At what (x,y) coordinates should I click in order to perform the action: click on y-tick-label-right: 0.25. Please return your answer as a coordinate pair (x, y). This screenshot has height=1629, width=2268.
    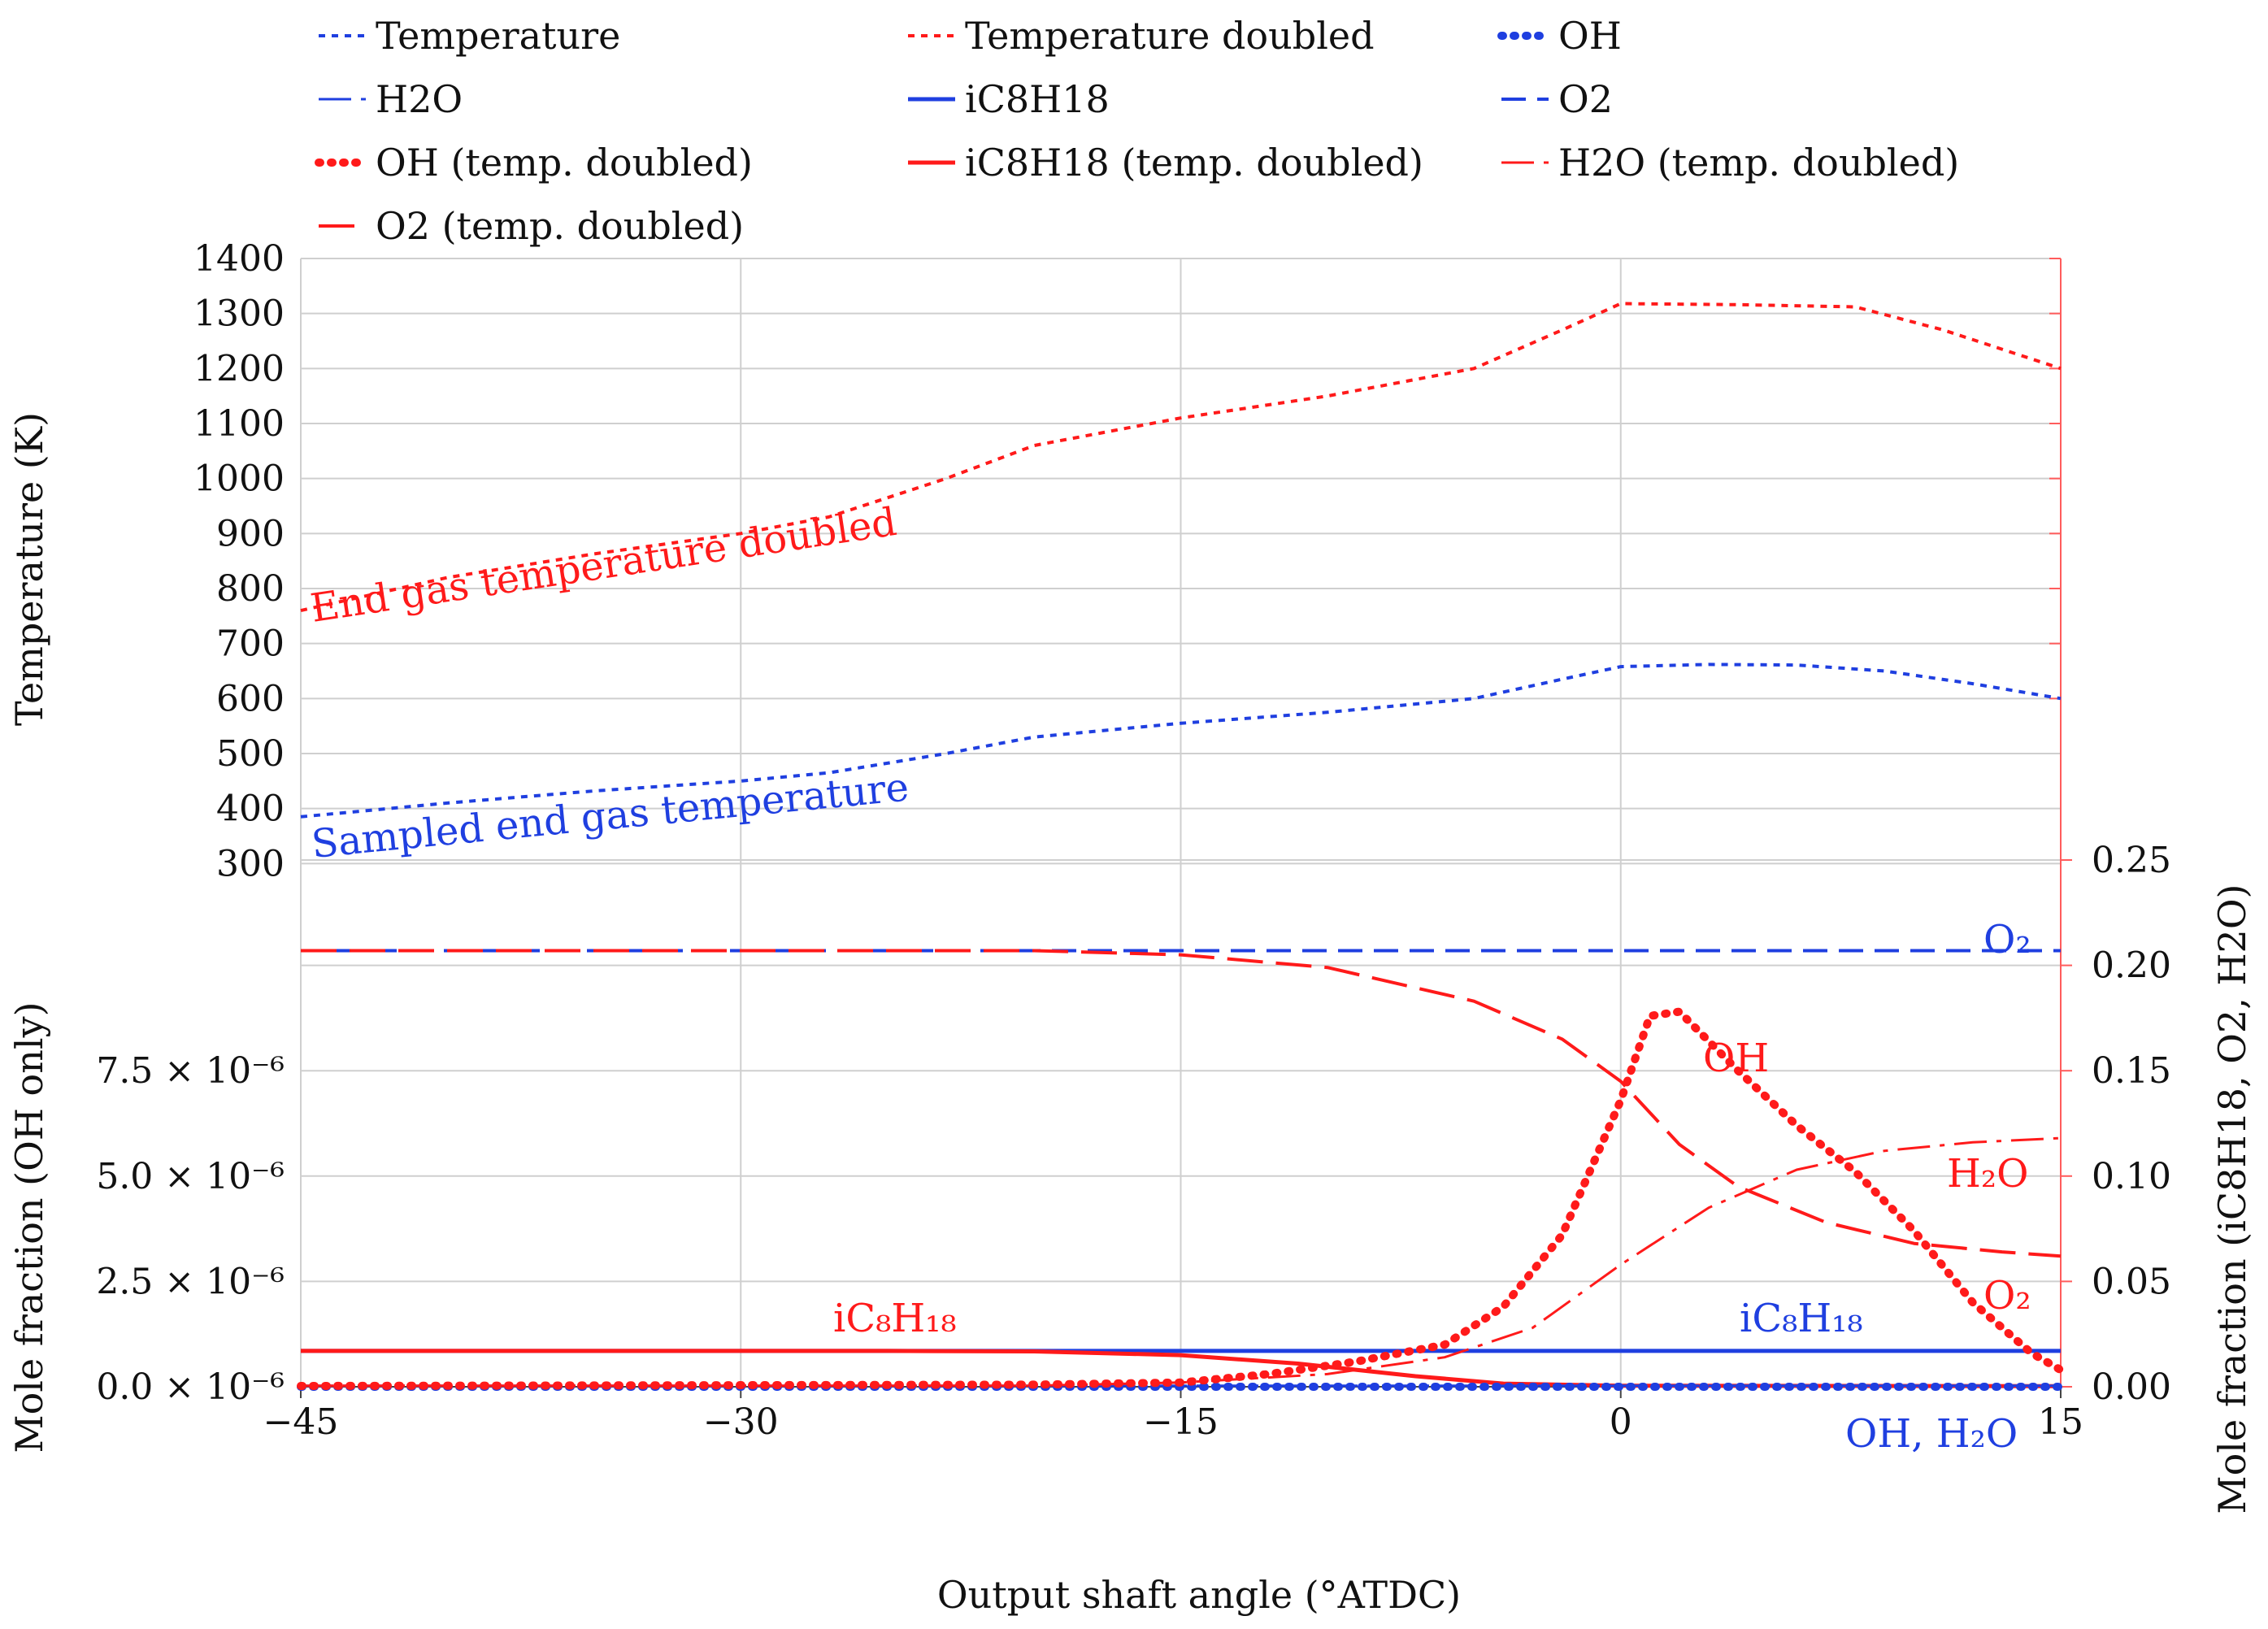
    Looking at the image, I should click on (2131, 860).